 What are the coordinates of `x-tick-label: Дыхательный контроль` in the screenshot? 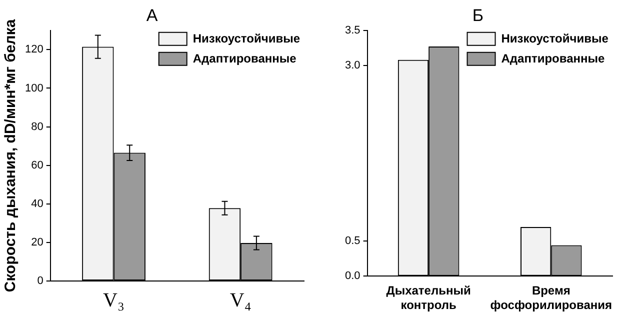 It's located at (428, 298).